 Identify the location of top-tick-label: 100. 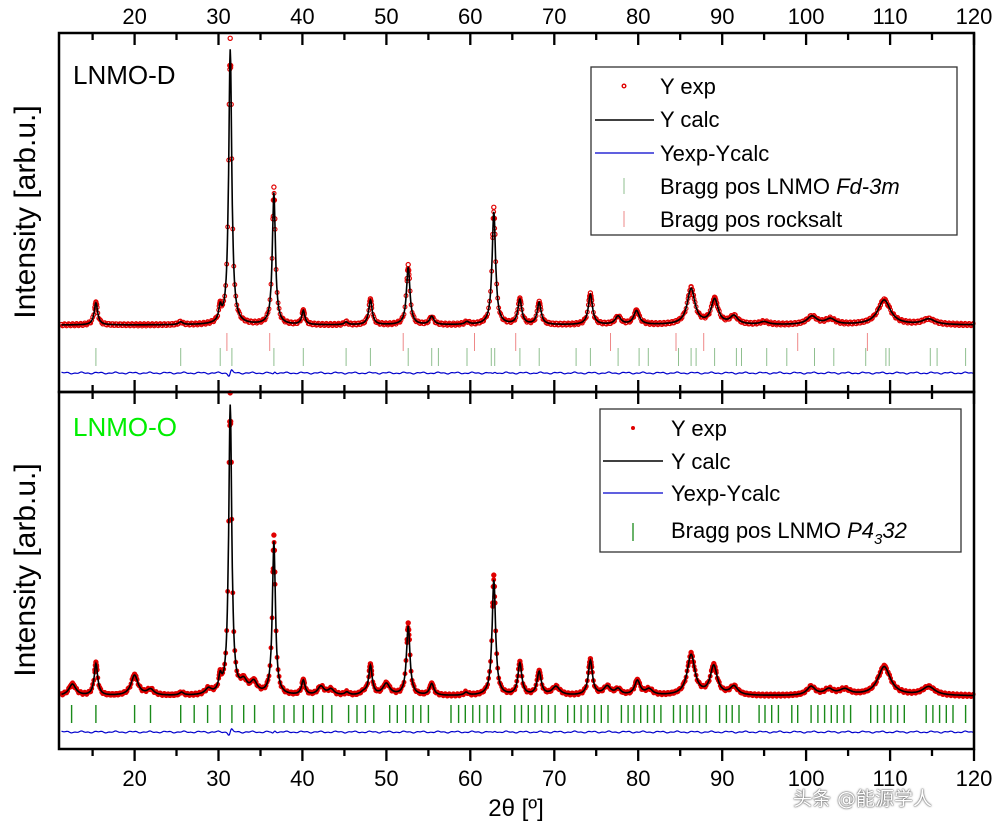
(806, 16).